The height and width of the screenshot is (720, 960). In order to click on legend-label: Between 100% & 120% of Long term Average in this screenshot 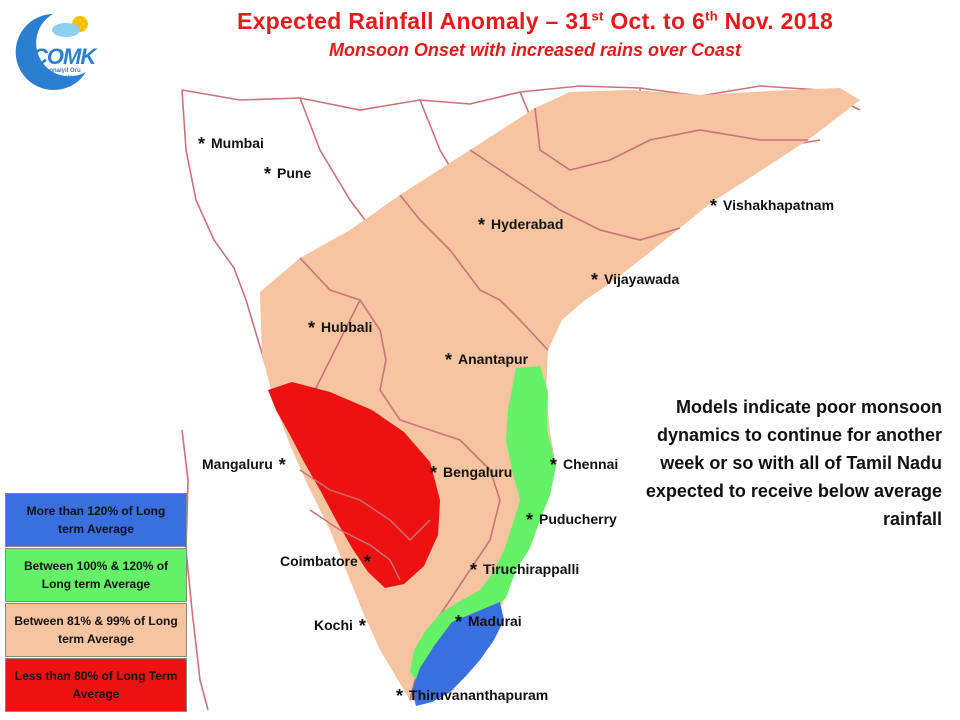, I will do `click(96, 575)`.